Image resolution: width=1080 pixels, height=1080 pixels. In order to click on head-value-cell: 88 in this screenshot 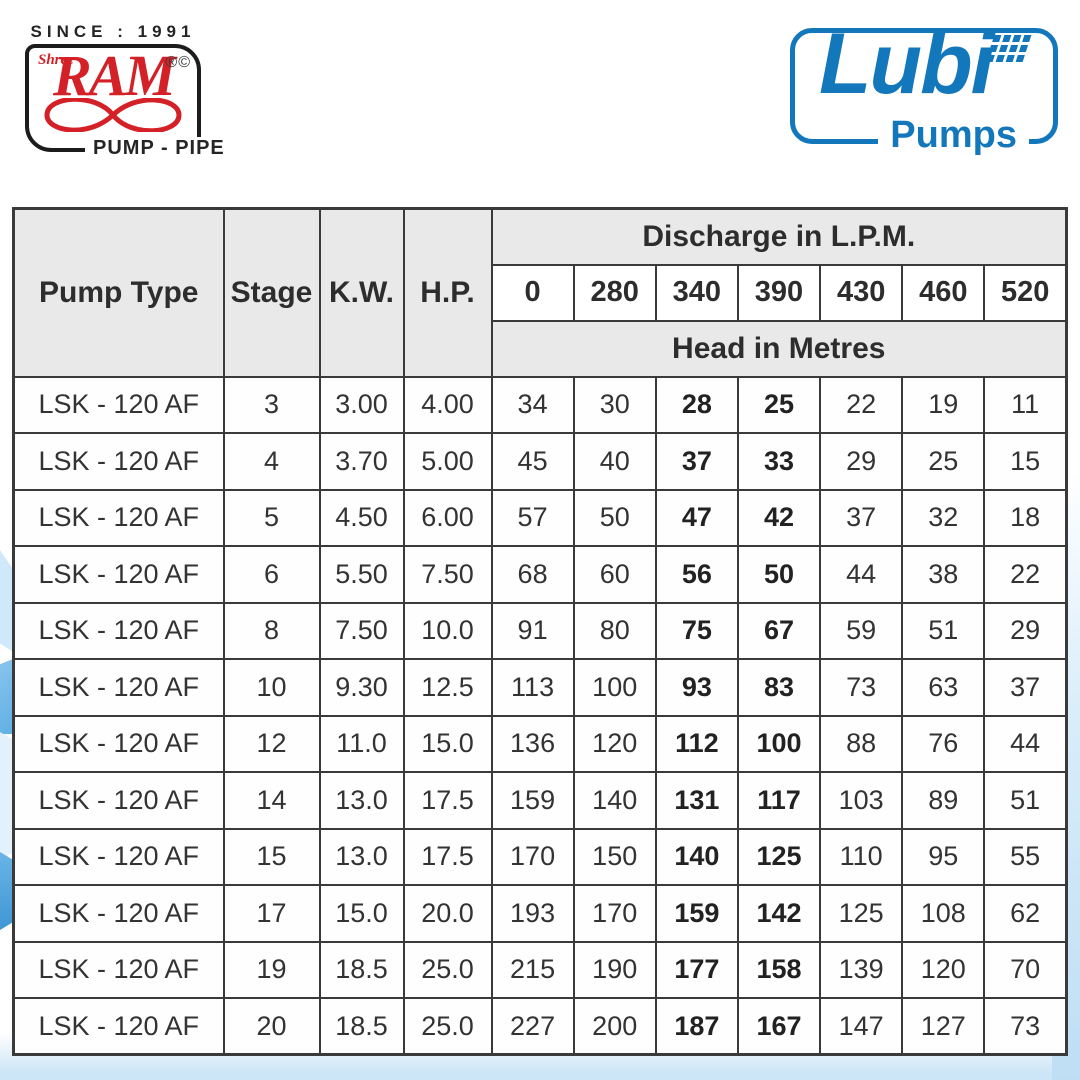, I will do `click(861, 743)`.